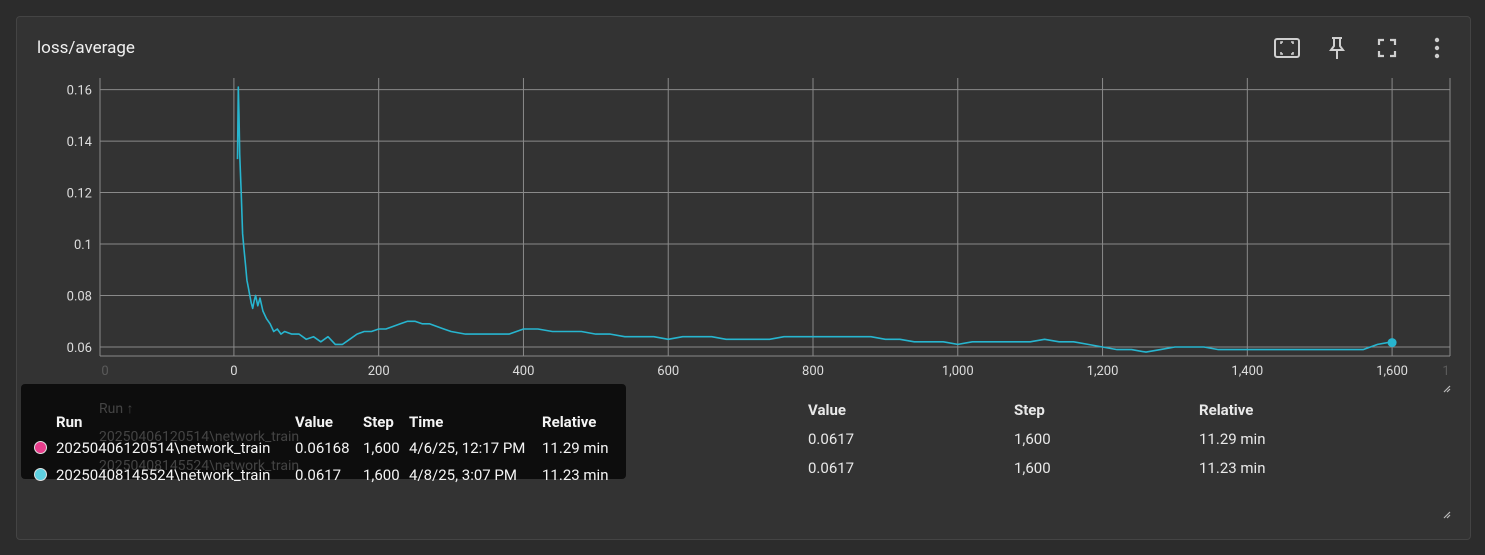 The width and height of the screenshot is (1485, 555). What do you see at coordinates (575, 448) in the screenshot?
I see `tooltip-relative: 11.29 min` at bounding box center [575, 448].